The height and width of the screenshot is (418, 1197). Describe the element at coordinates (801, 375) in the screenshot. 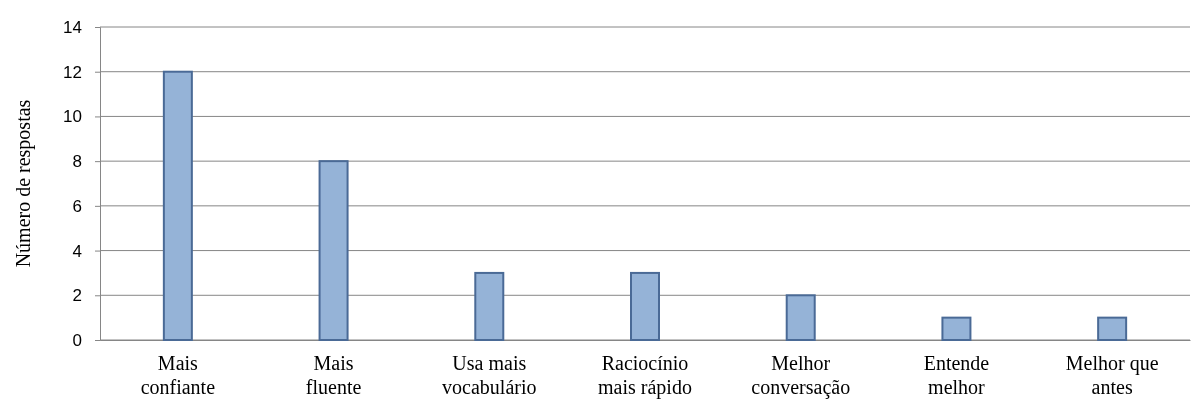

I see `x-tick-label: Melhor conversação` at that location.